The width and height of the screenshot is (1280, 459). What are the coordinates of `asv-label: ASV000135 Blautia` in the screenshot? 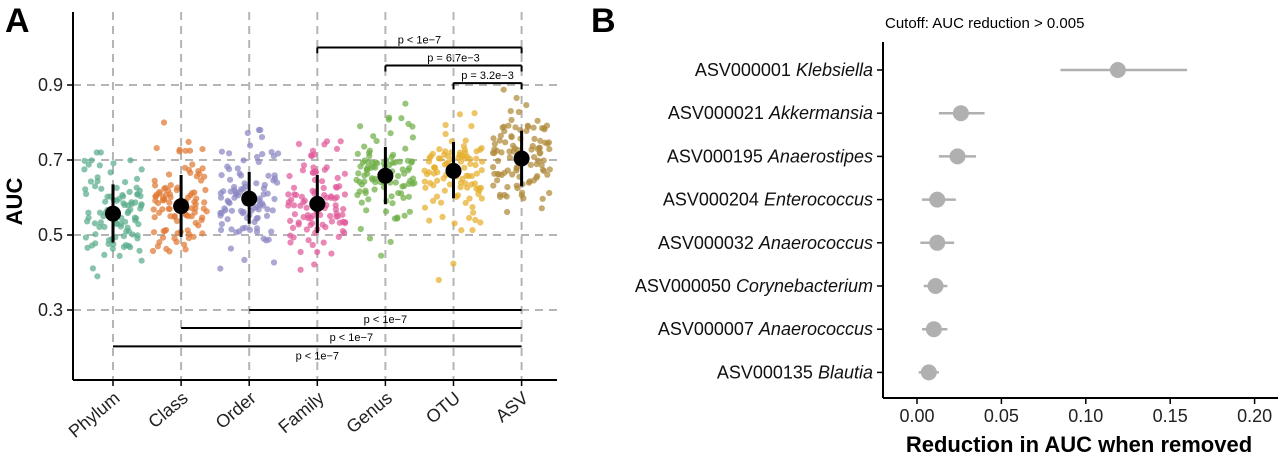 It's located at (795, 372).